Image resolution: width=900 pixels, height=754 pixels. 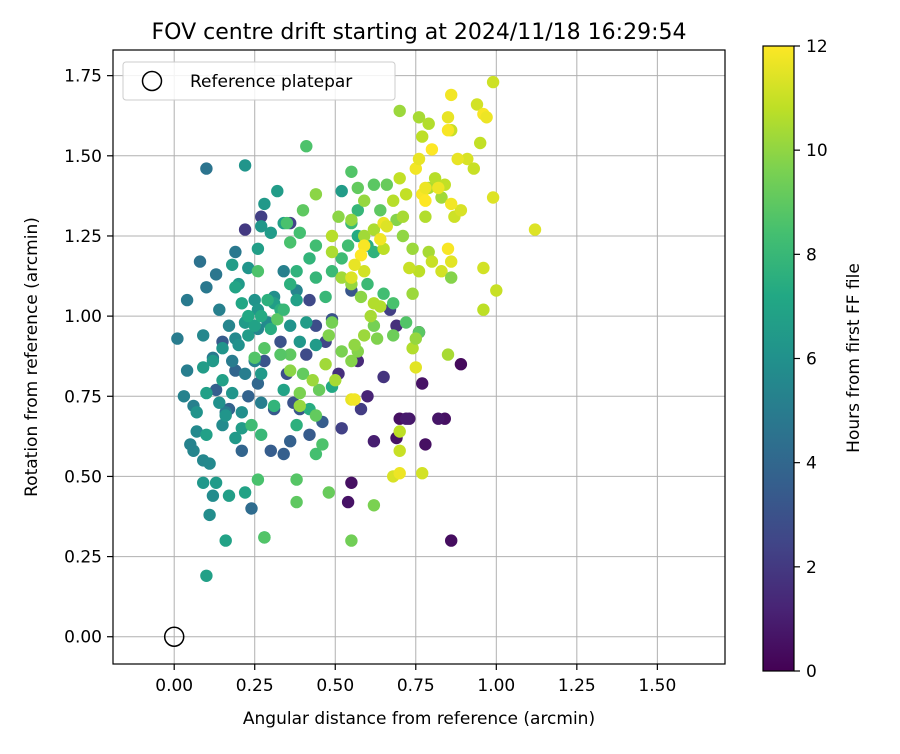 I want to click on x-tick-label: 0.75, so click(x=416, y=686).